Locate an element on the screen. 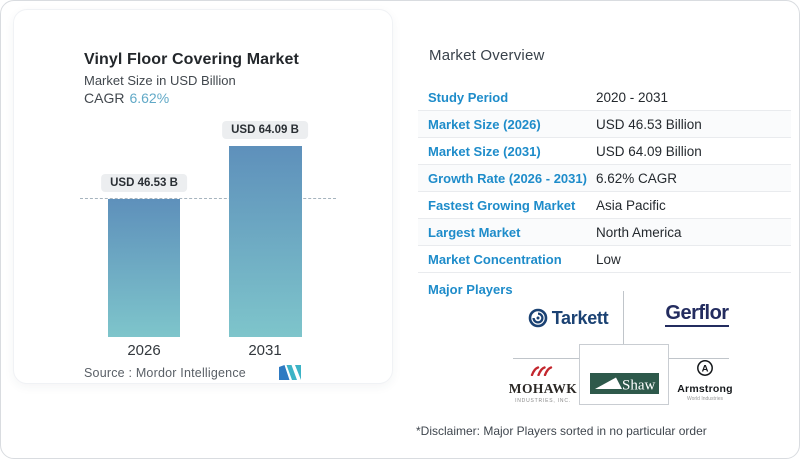 The height and width of the screenshot is (459, 800). table-row-market-size-2026: Market Size (2026) USD 46.53 Billion is located at coordinates (604, 124).